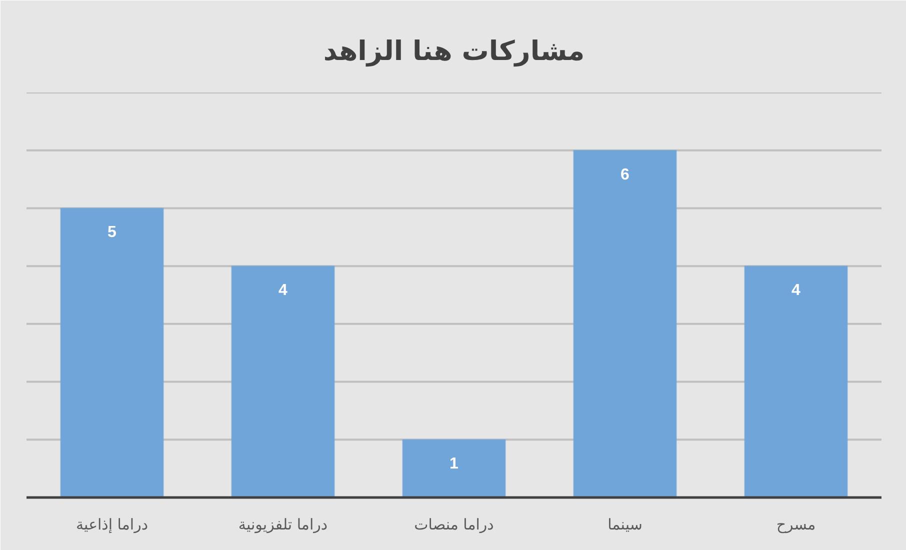  What do you see at coordinates (454, 525) in the screenshot?
I see `x-tick-label: دراما منصات` at bounding box center [454, 525].